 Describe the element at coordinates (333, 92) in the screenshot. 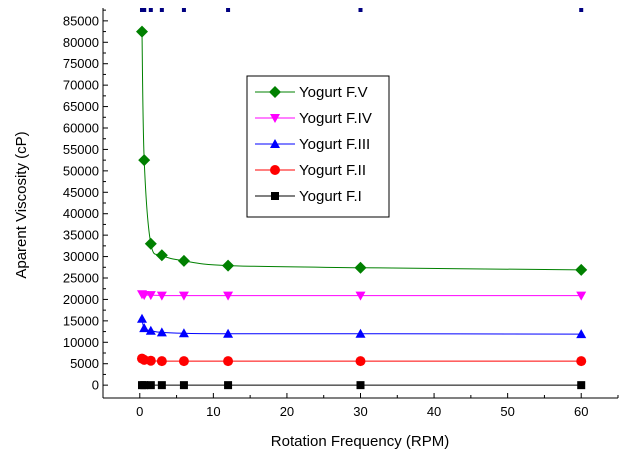

I see `legend-label-yogurt-f-v: Yogurt F.V` at that location.